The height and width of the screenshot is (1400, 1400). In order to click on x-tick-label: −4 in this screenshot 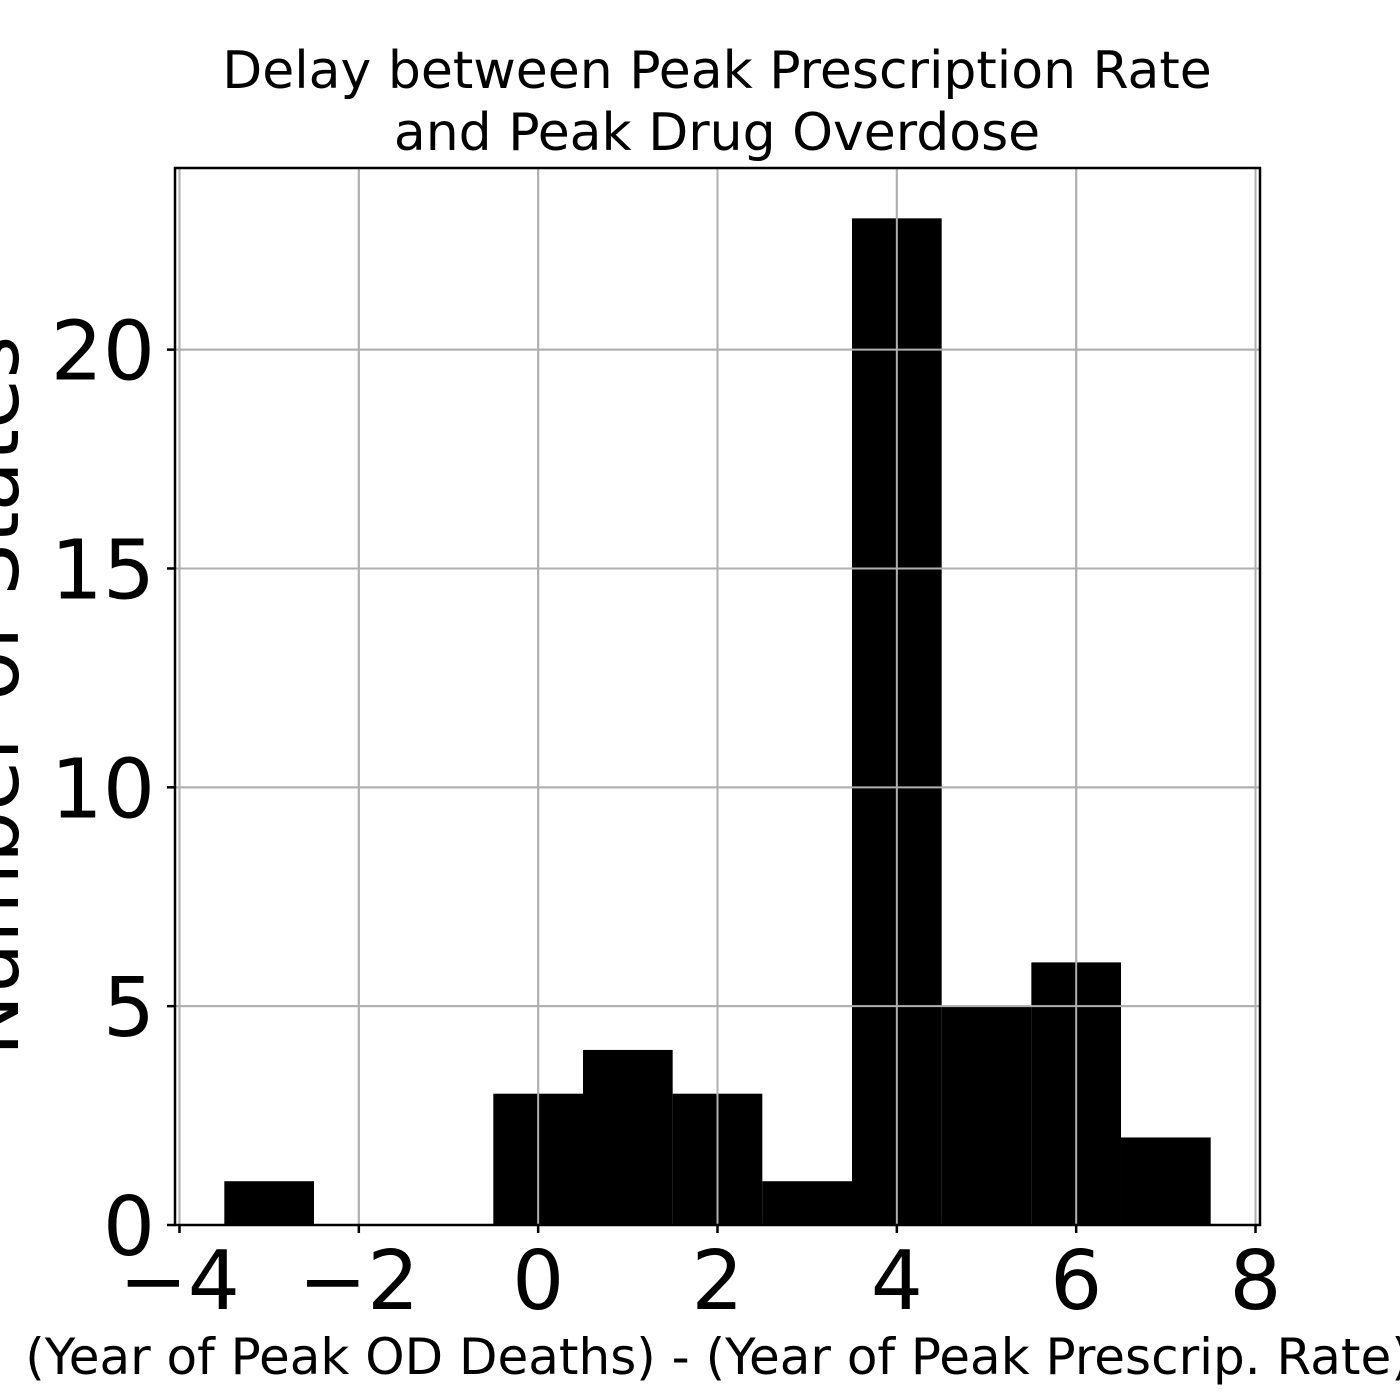, I will do `click(179, 1281)`.